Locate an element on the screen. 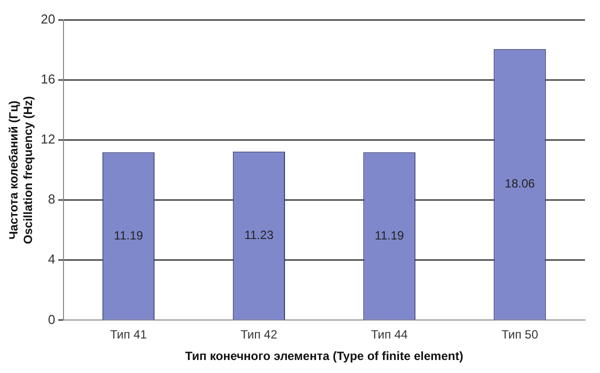 The width and height of the screenshot is (600, 373). y-axis-title: Частота колебаний (Гц) Oscillation frequency (Hz) is located at coordinates (20, 170).